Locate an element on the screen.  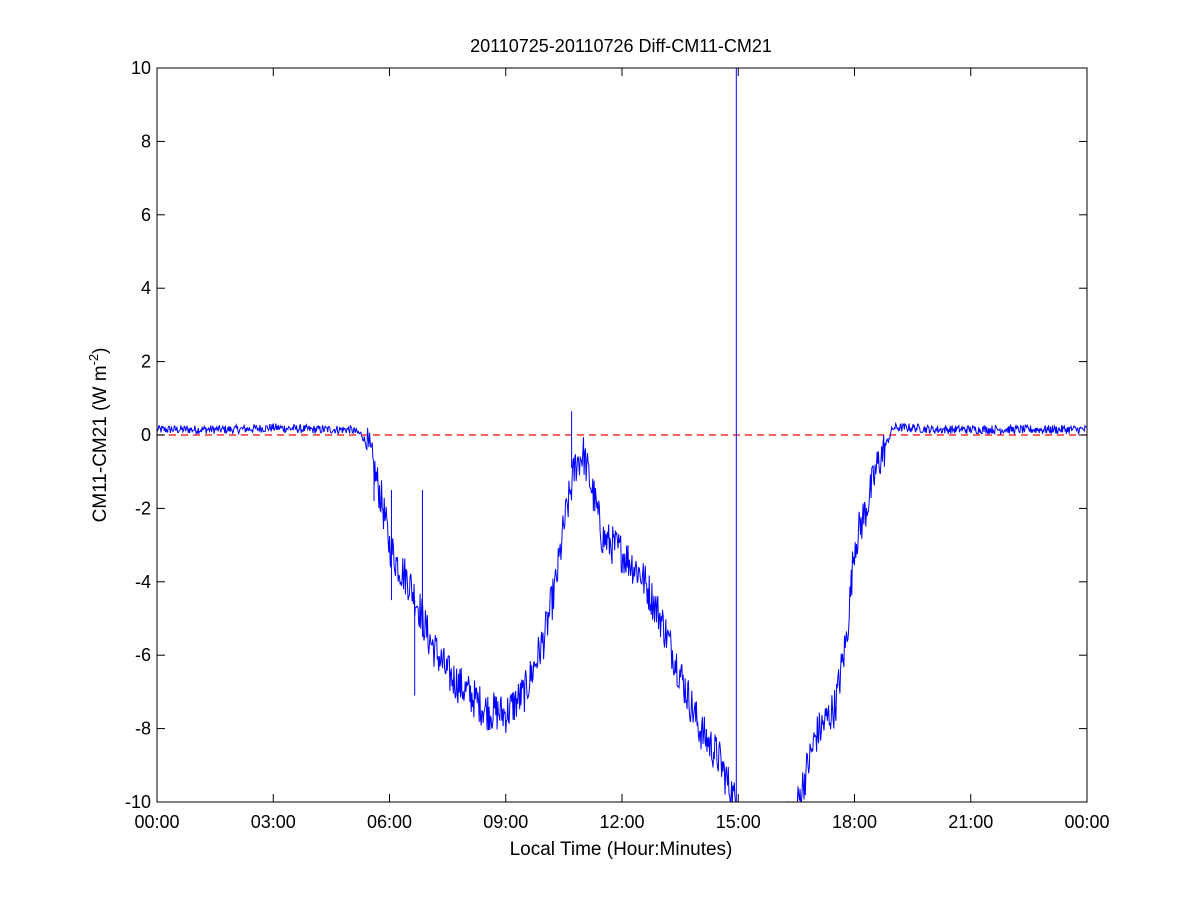
x-tick-label: 15:00 is located at coordinates (738, 822).